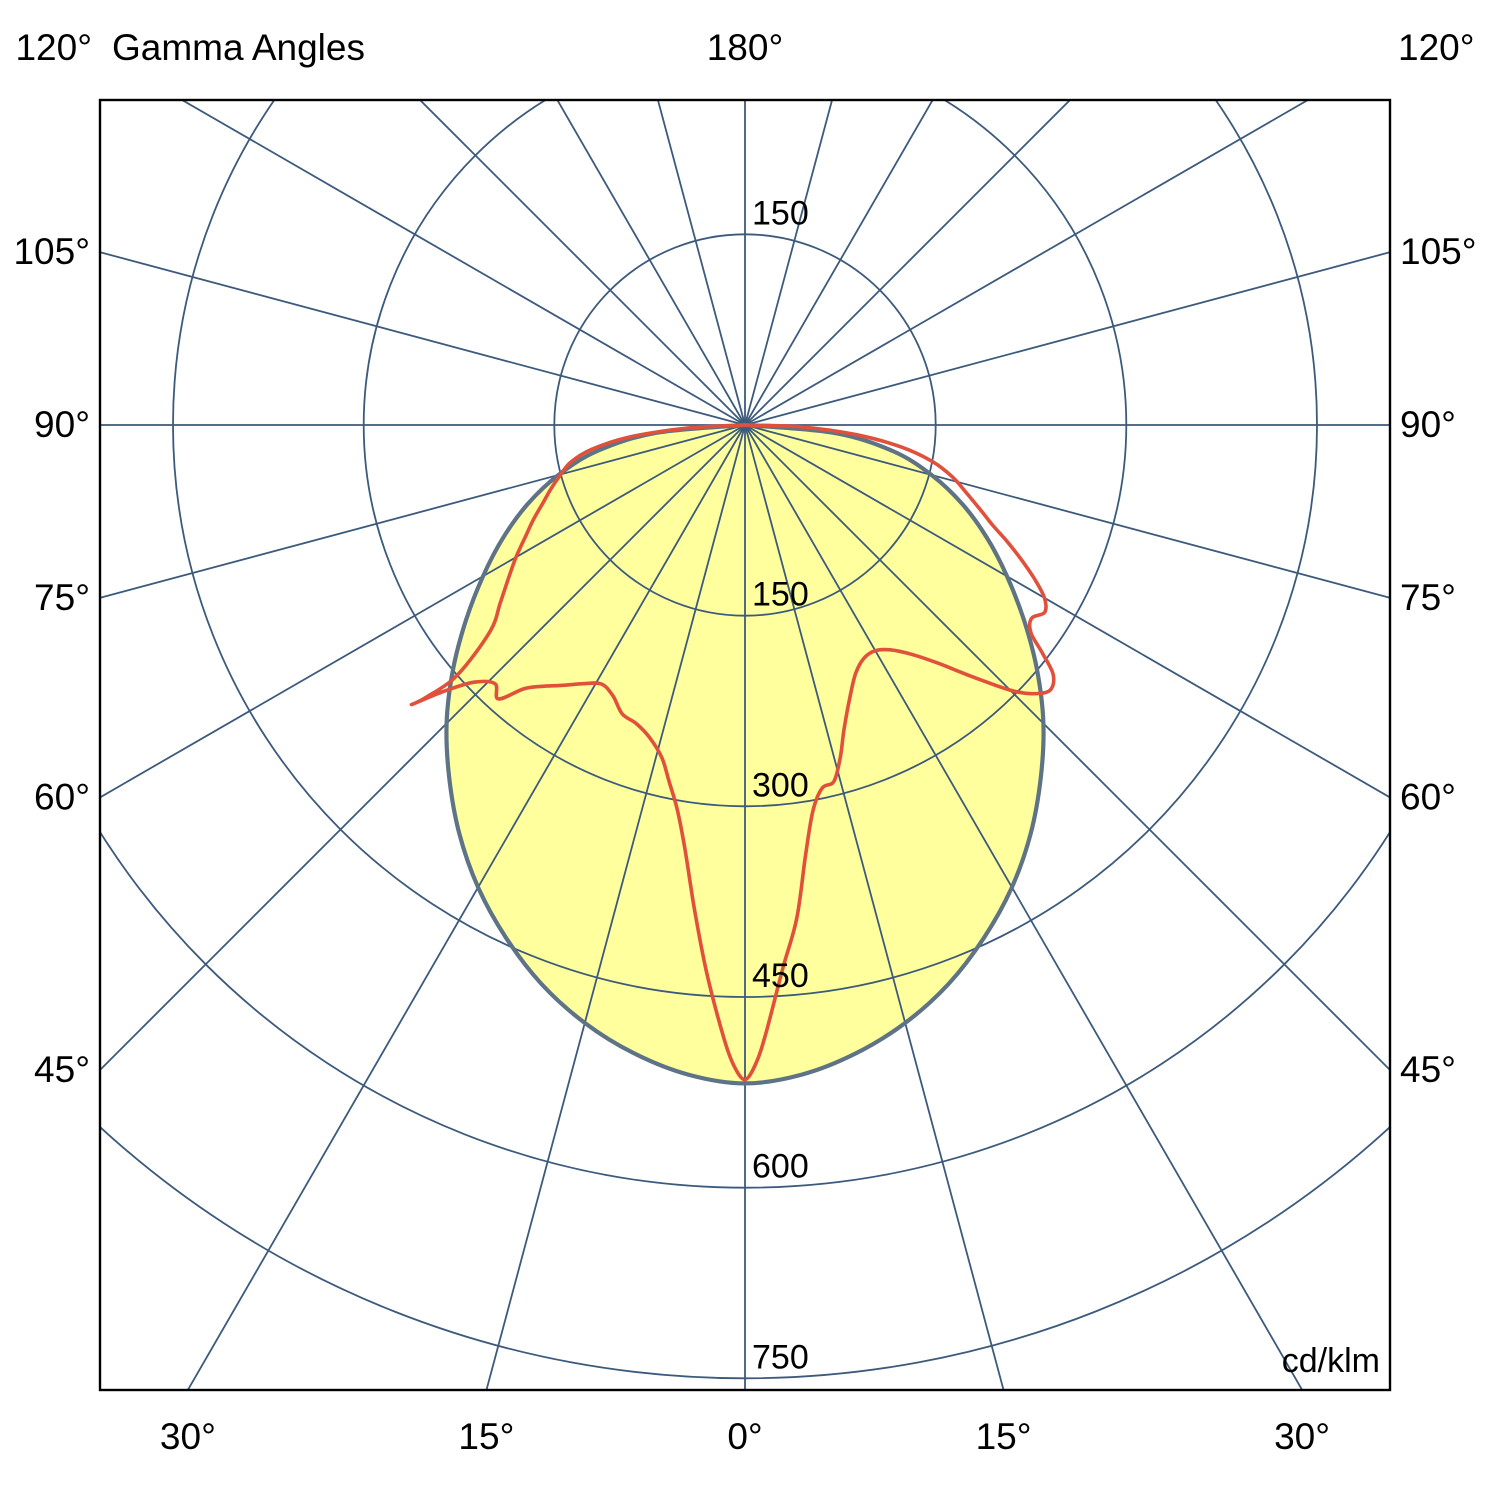 Image resolution: width=1490 pixels, height=1490 pixels. What do you see at coordinates (780, 1167) in the screenshot?
I see `ring-label: 600` at bounding box center [780, 1167].